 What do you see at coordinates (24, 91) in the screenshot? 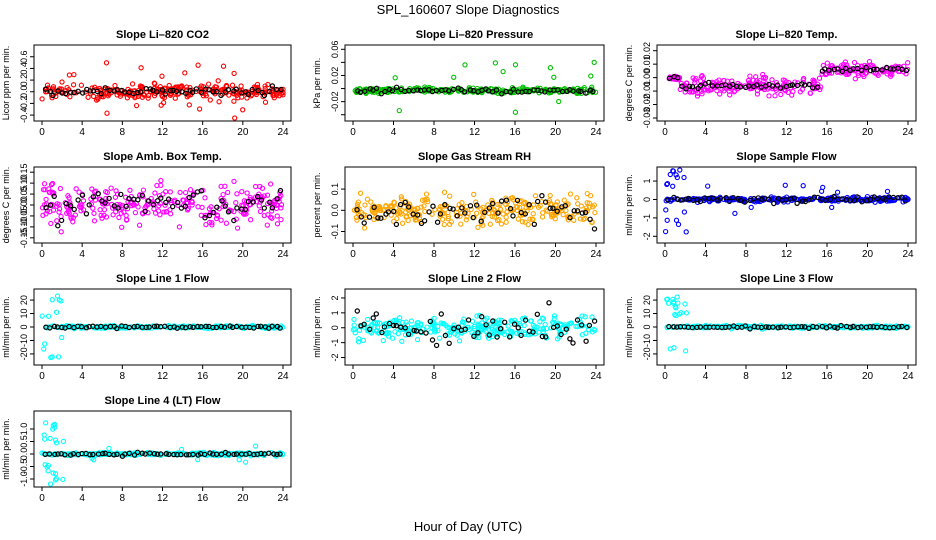
I see `y-tick-label: 0.0` at bounding box center [24, 91].